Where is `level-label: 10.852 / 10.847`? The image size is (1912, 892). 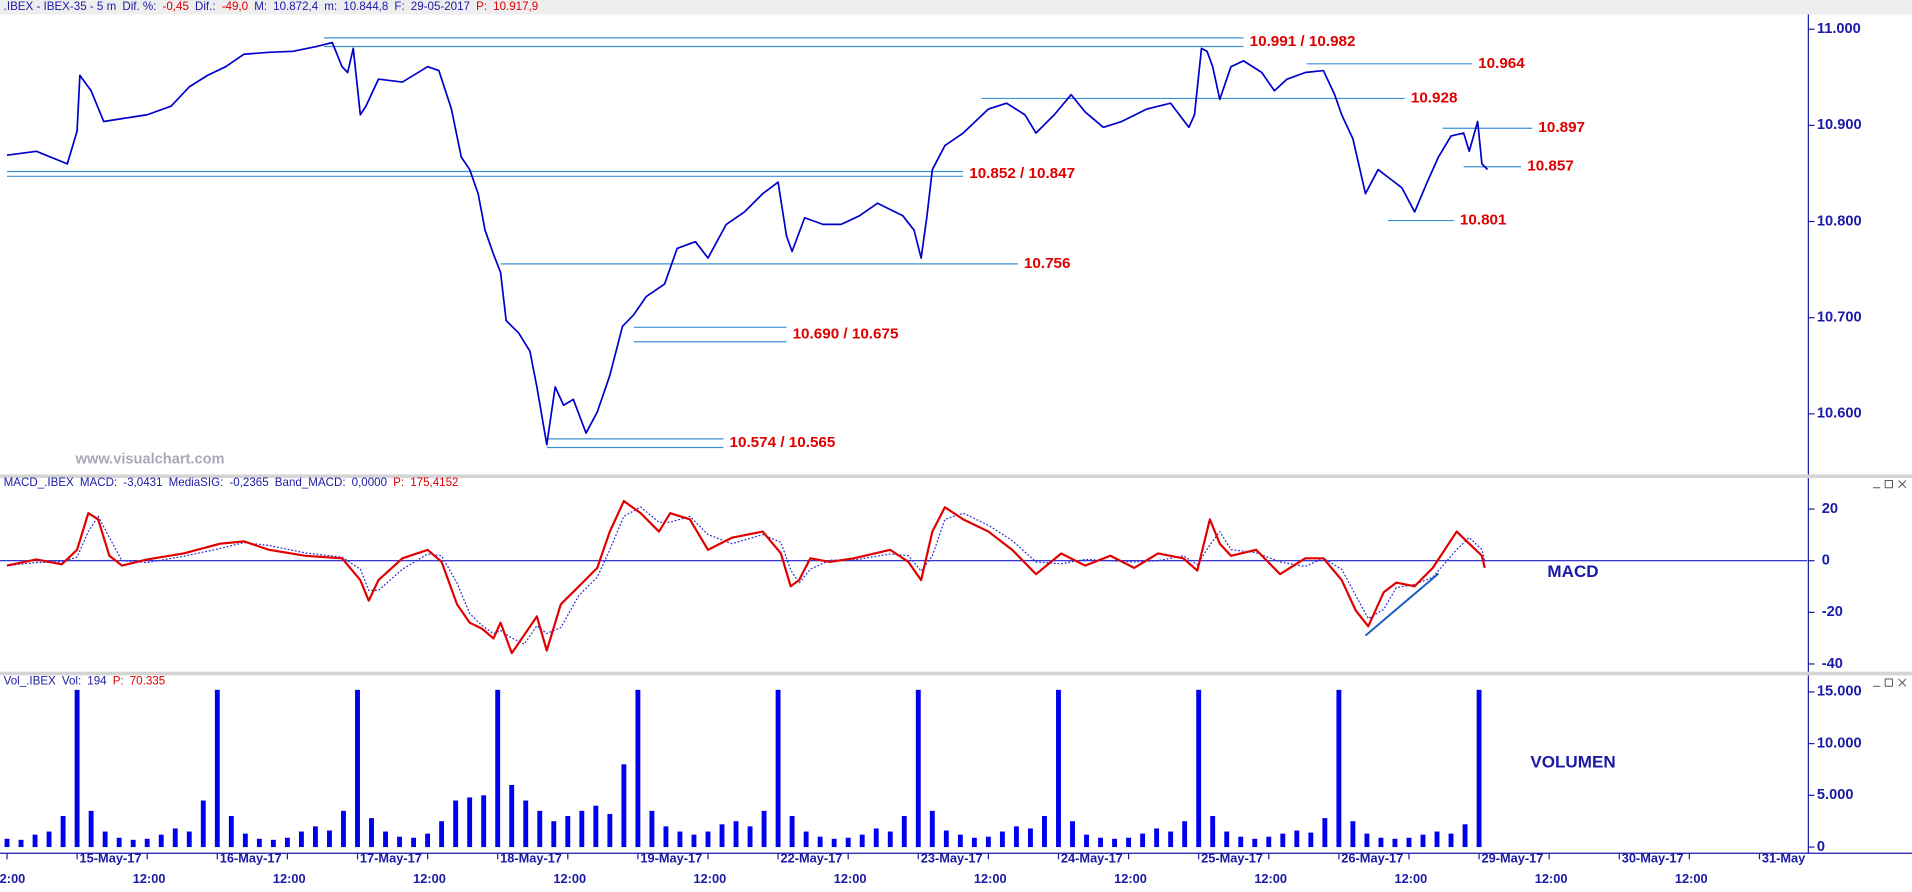
level-label: 10.852 / 10.847 is located at coordinates (1022, 173).